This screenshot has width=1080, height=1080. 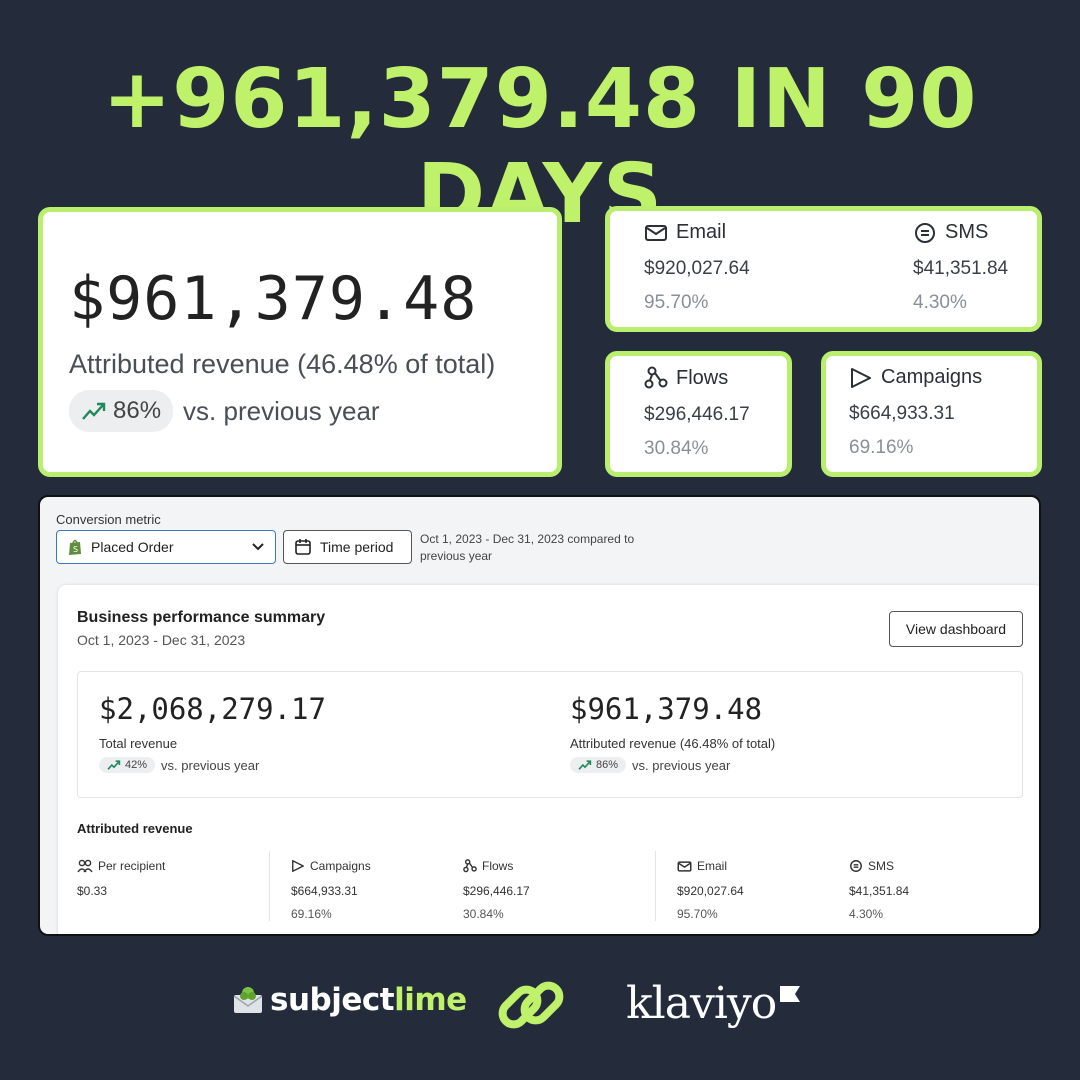 I want to click on chevron-down-icon, so click(x=258, y=547).